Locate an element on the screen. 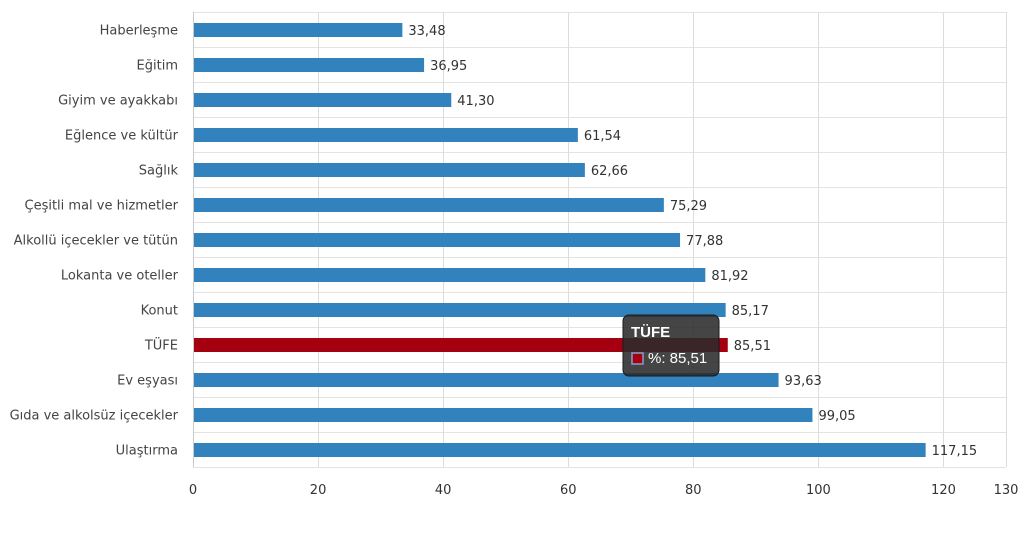  category-label: Giyim ve ayakkabı is located at coordinates (118, 101).